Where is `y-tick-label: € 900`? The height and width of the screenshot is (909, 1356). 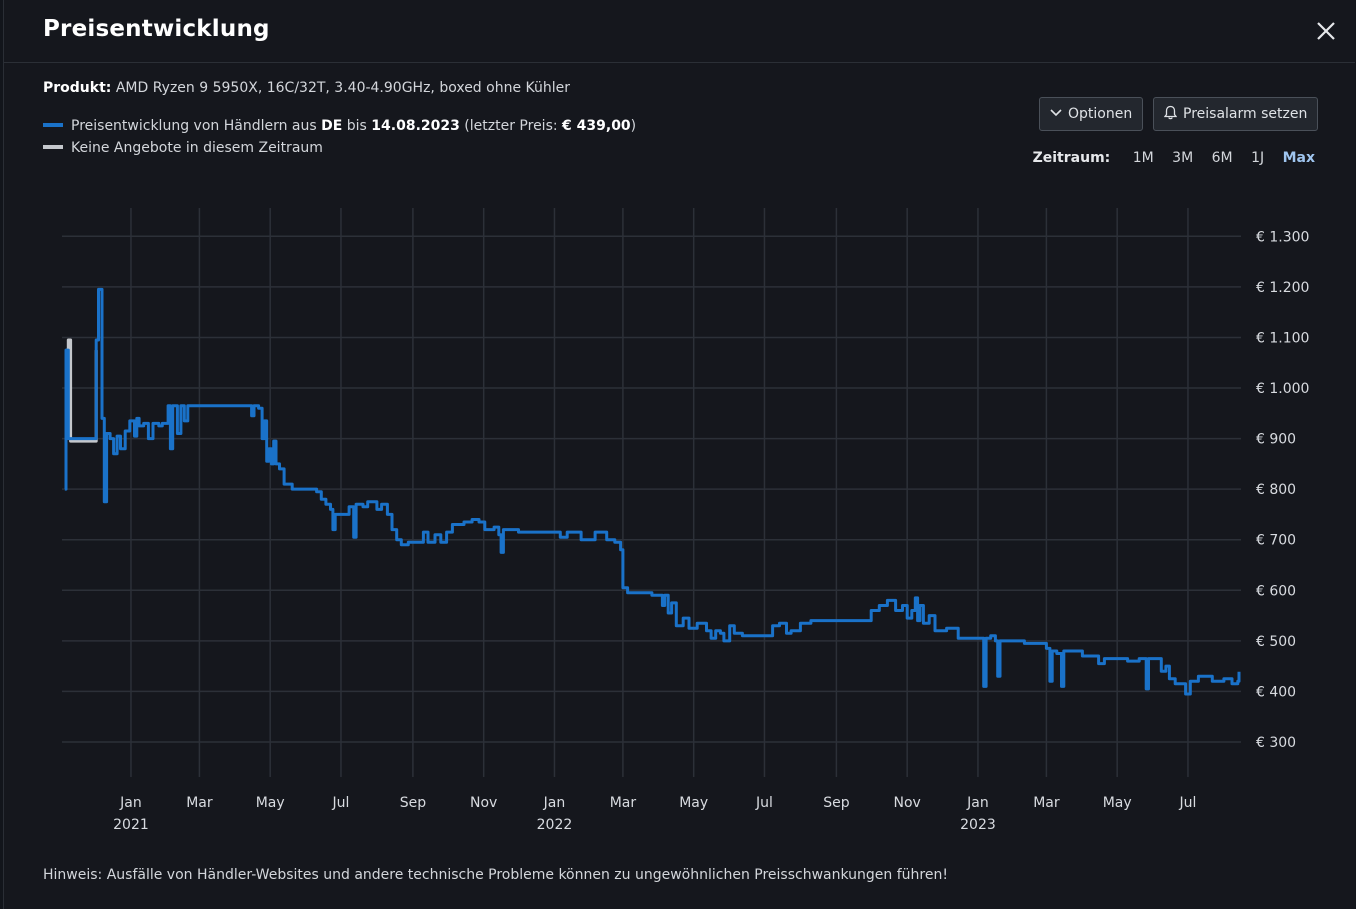
y-tick-label: € 900 is located at coordinates (1276, 440).